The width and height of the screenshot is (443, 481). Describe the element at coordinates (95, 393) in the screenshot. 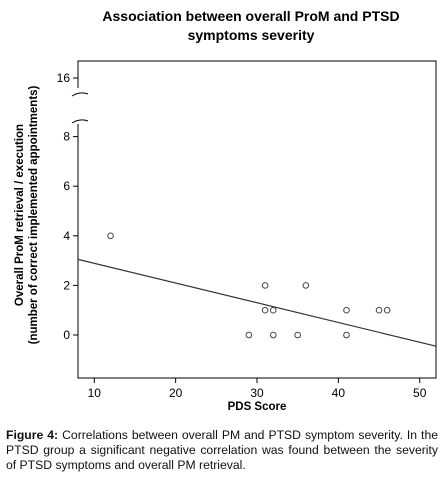

I see `x-tick-label: 10` at that location.